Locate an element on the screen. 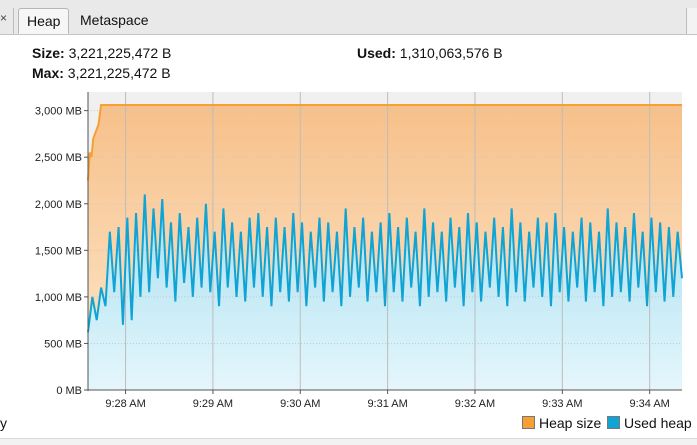  tab-separator is located at coordinates (13, 21).